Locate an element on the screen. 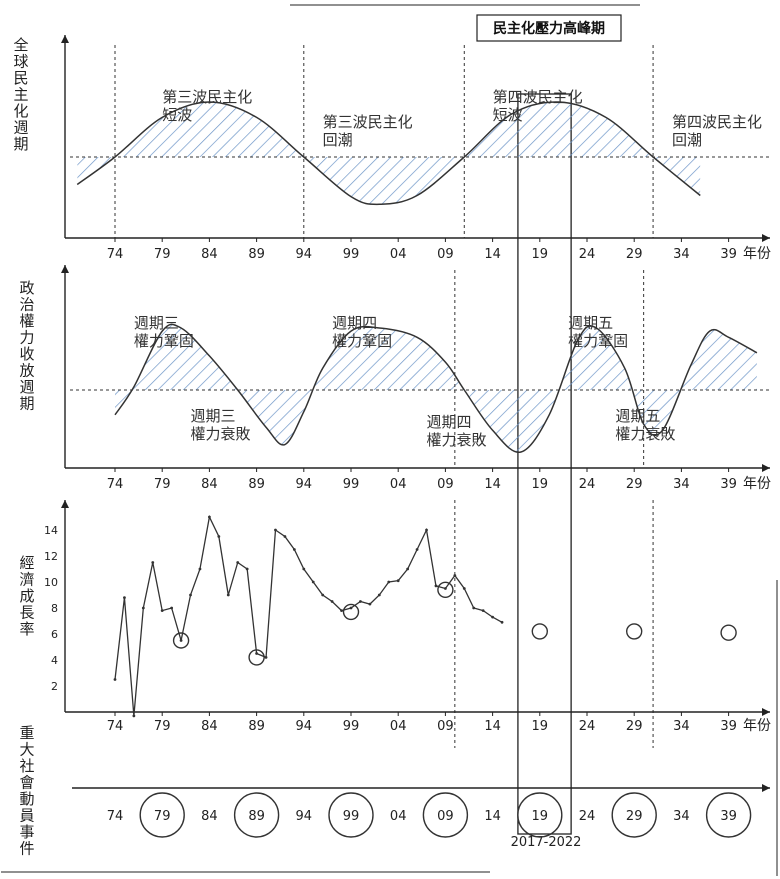 This screenshot has height=879, width=780. p4-xtick-label: 29 is located at coordinates (634, 816).